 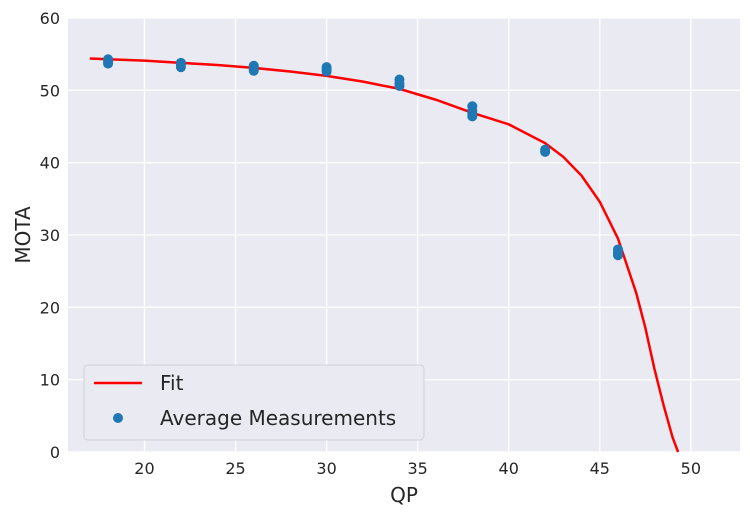 What do you see at coordinates (23, 235) in the screenshot?
I see `y-axis-label: MOTA` at bounding box center [23, 235].